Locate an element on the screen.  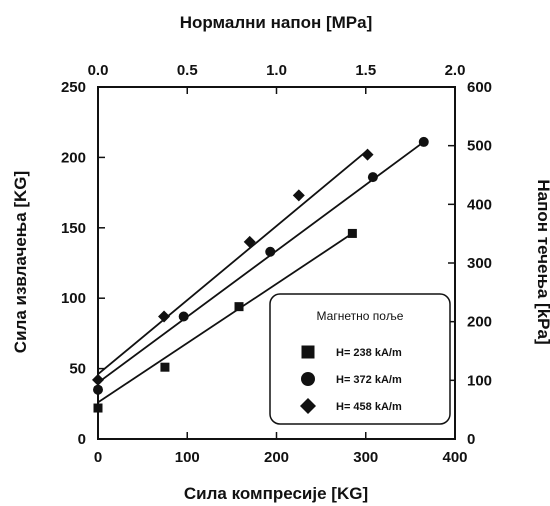
y2-tick-label: 500 is located at coordinates (479, 146).